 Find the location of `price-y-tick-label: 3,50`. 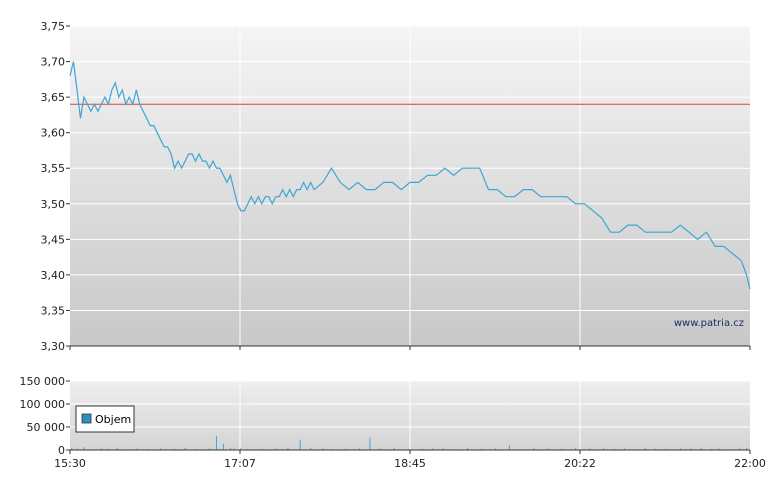

price-y-tick-label: 3,50 is located at coordinates (53, 204).